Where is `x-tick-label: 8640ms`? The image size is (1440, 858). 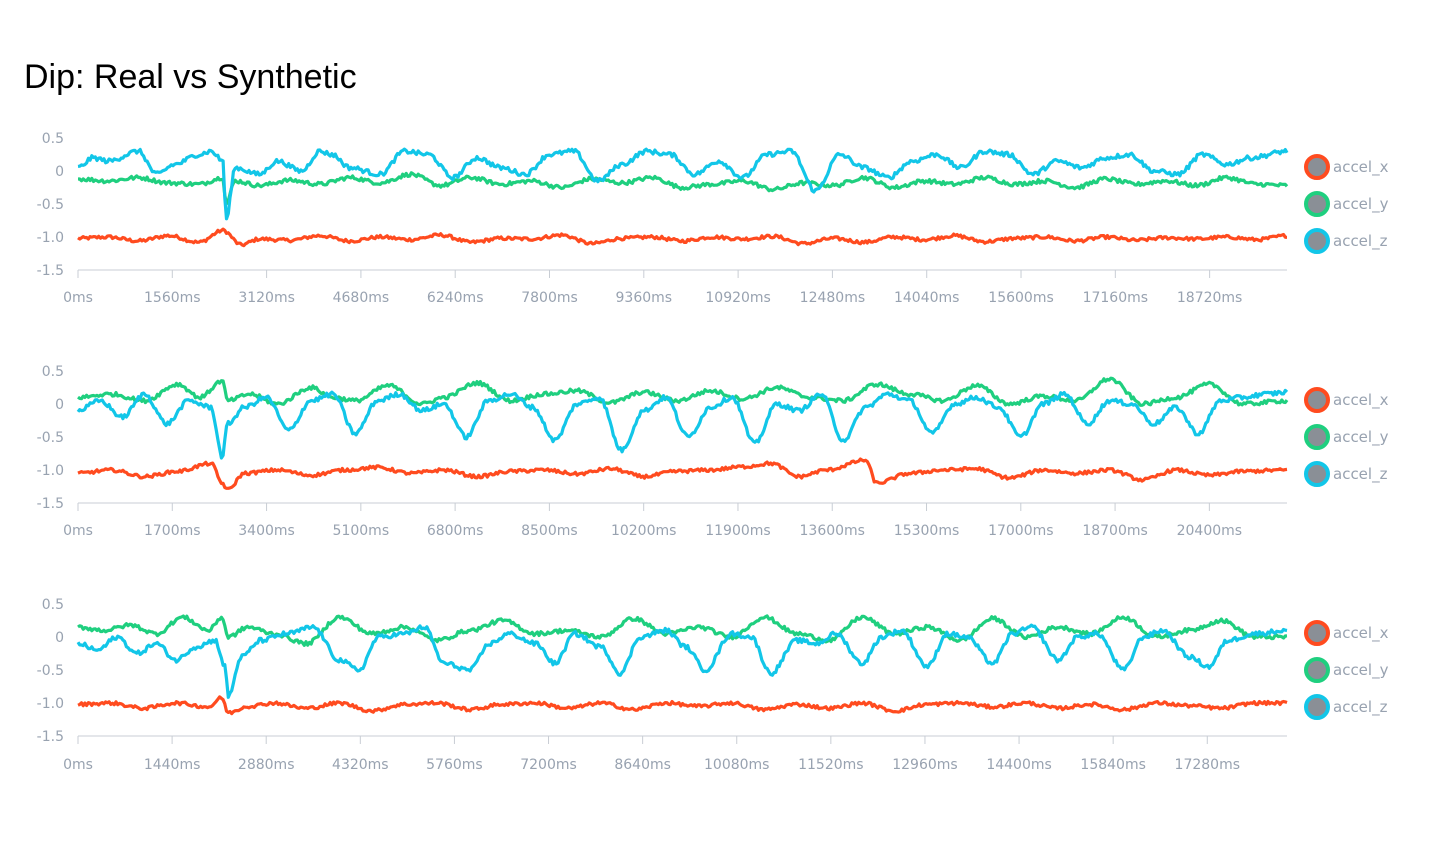 x-tick-label: 8640ms is located at coordinates (642, 765).